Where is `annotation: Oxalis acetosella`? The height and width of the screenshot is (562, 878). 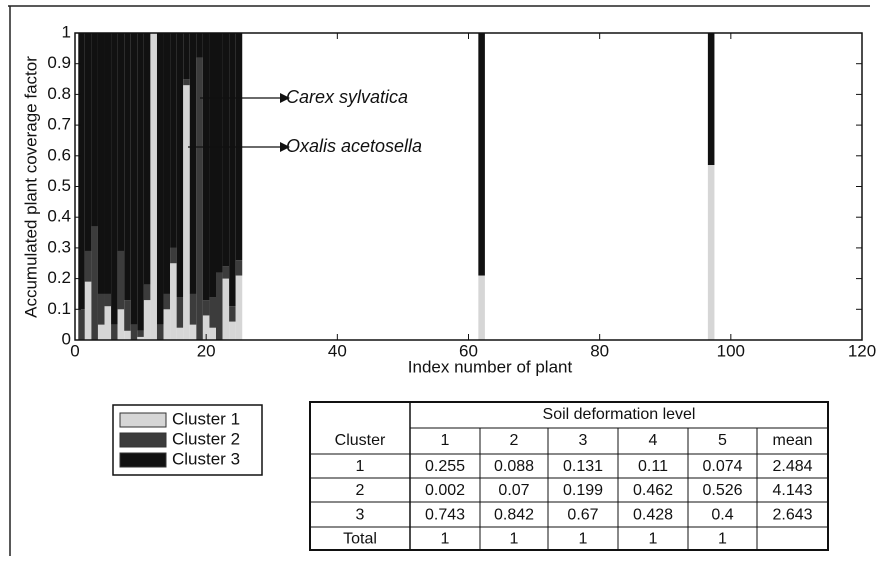
annotation: Oxalis acetosella is located at coordinates (354, 146).